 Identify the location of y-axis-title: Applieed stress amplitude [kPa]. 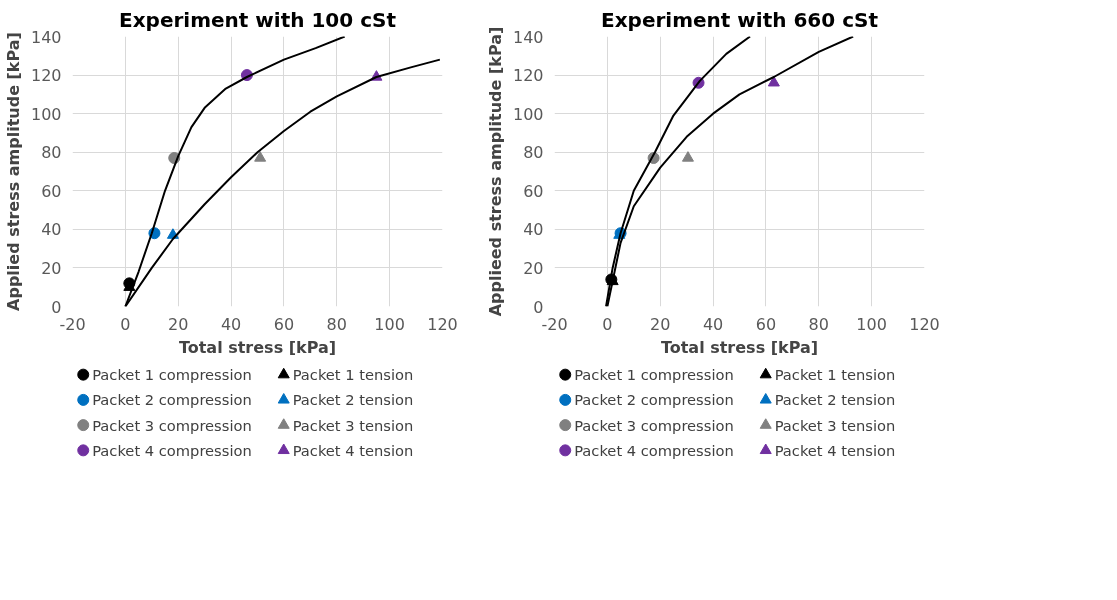
(495, 171).